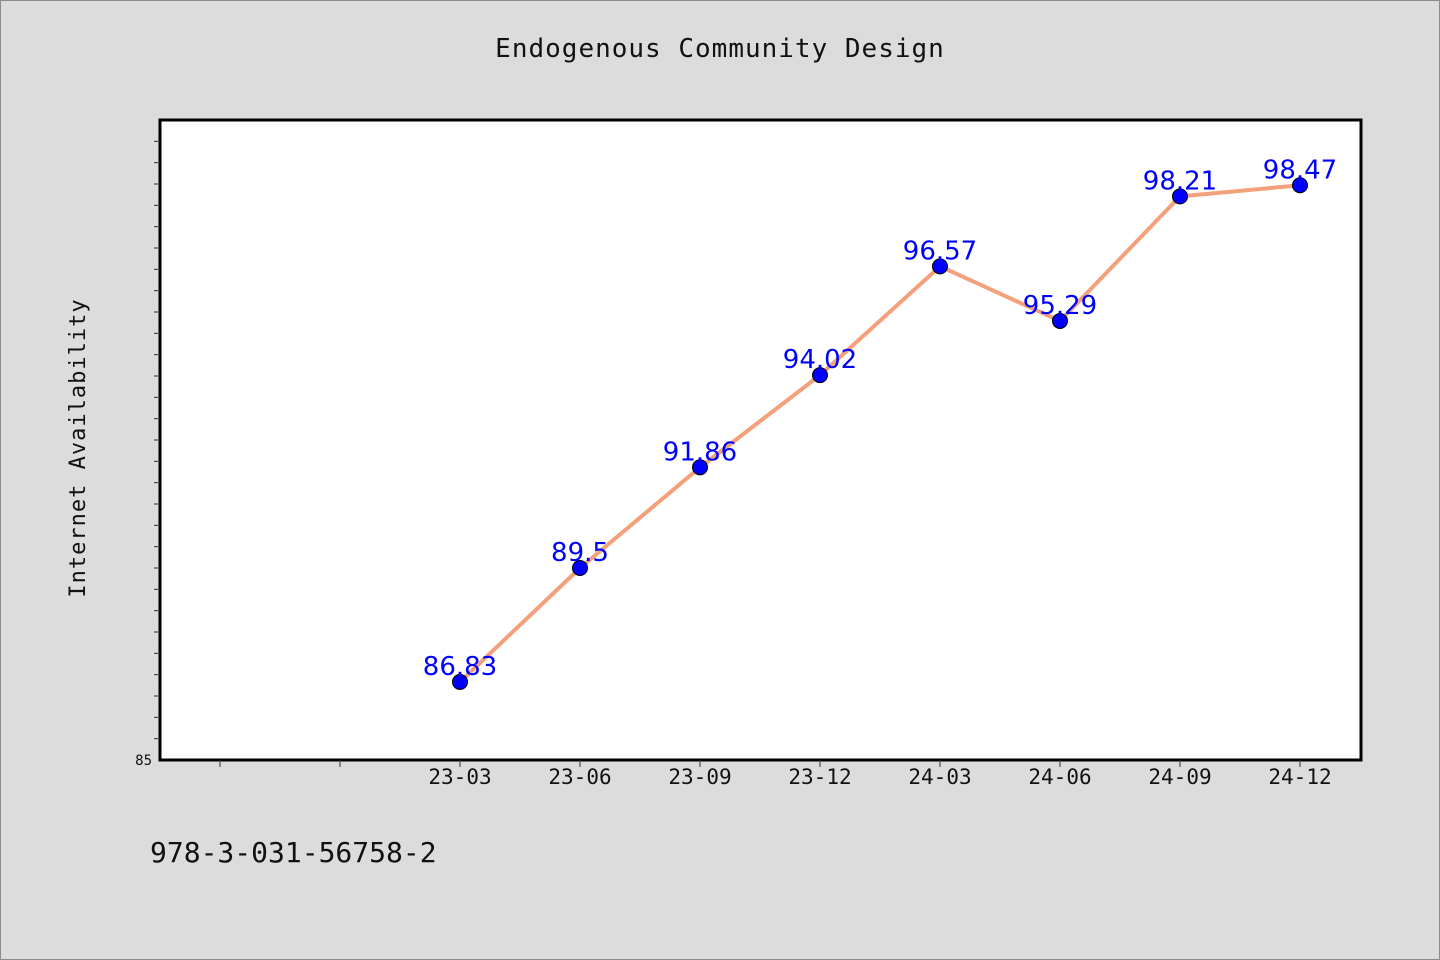 The width and height of the screenshot is (1440, 960). I want to click on x-tick-label: 24-03, so click(939, 777).